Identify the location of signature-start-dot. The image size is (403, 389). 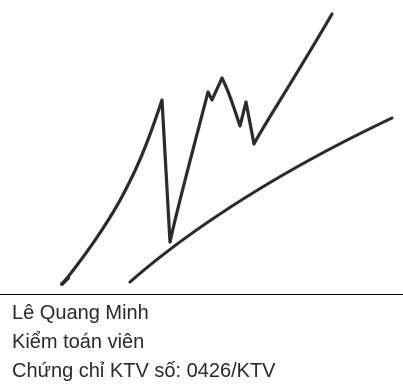
(65, 281).